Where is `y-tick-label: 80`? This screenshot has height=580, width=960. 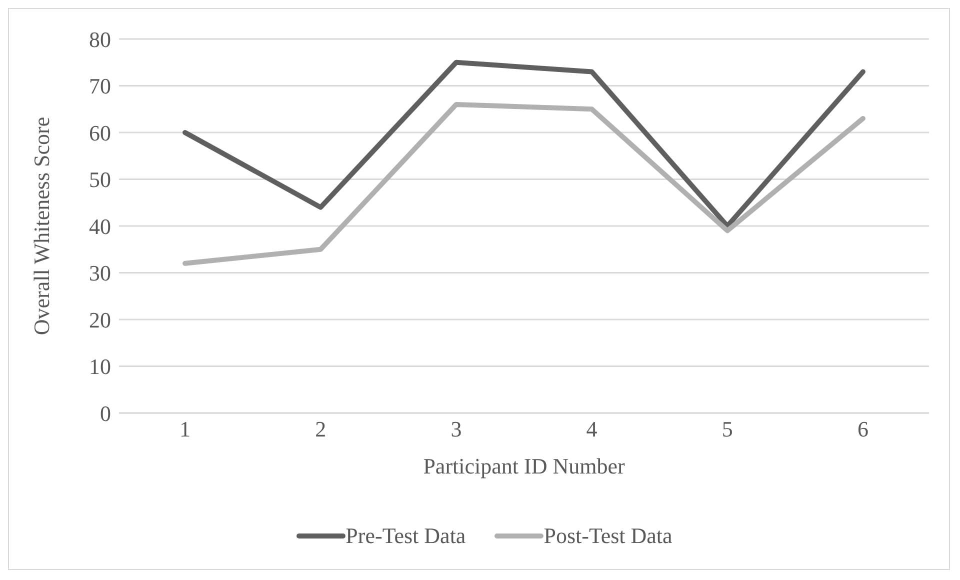
y-tick-label: 80 is located at coordinates (100, 39).